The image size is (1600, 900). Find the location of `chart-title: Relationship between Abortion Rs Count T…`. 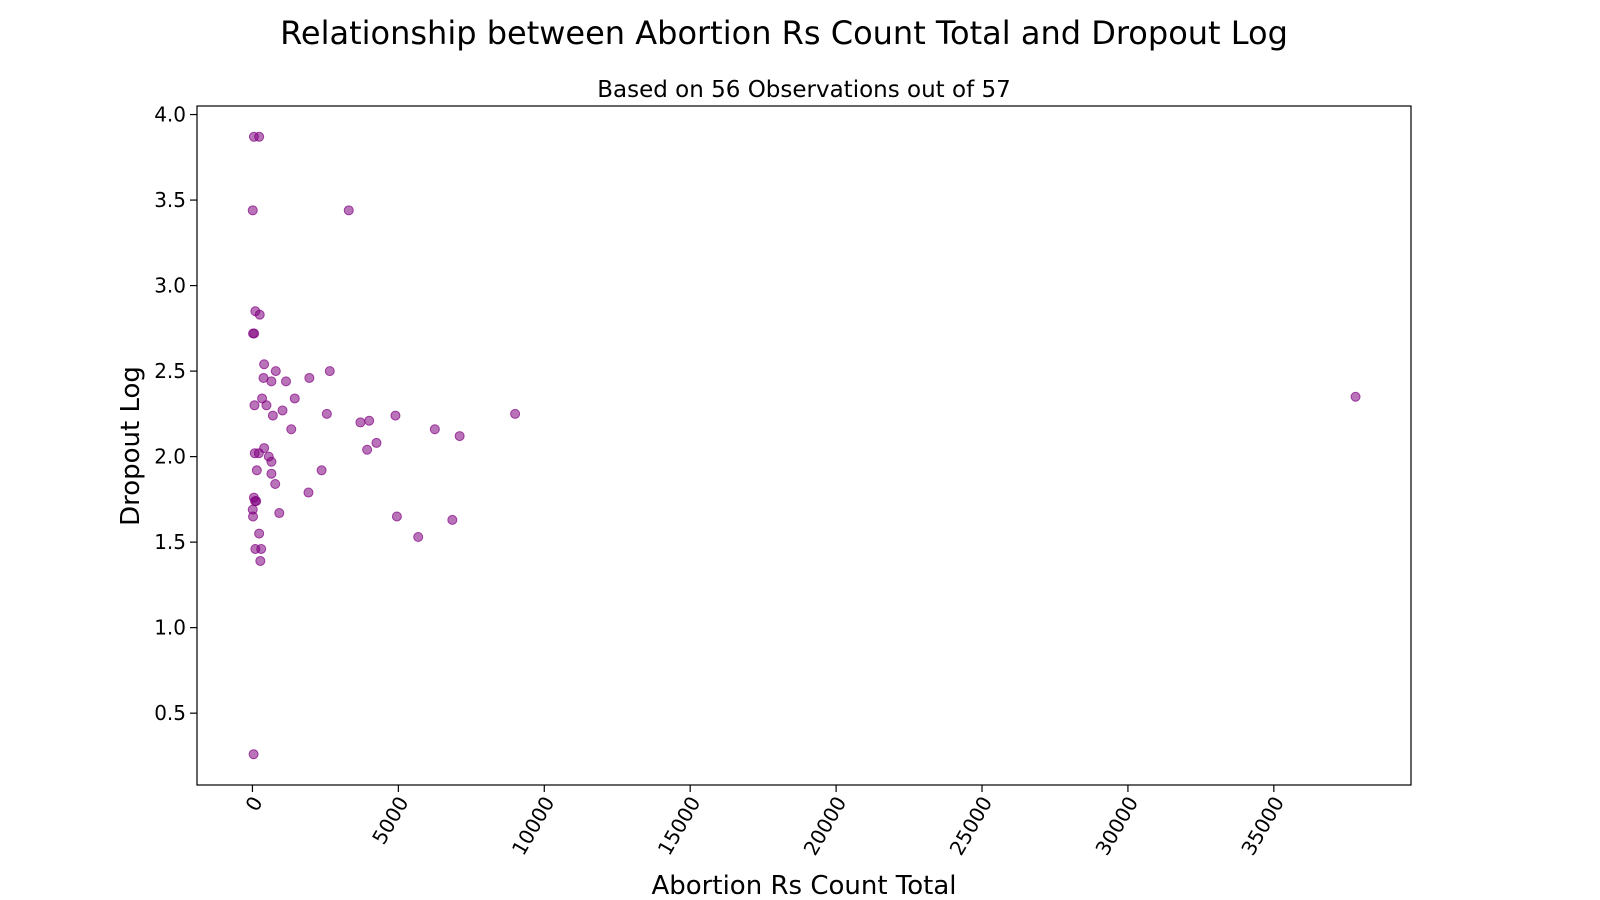

chart-title: Relationship between Abortion Rs Count T… is located at coordinates (784, 33).